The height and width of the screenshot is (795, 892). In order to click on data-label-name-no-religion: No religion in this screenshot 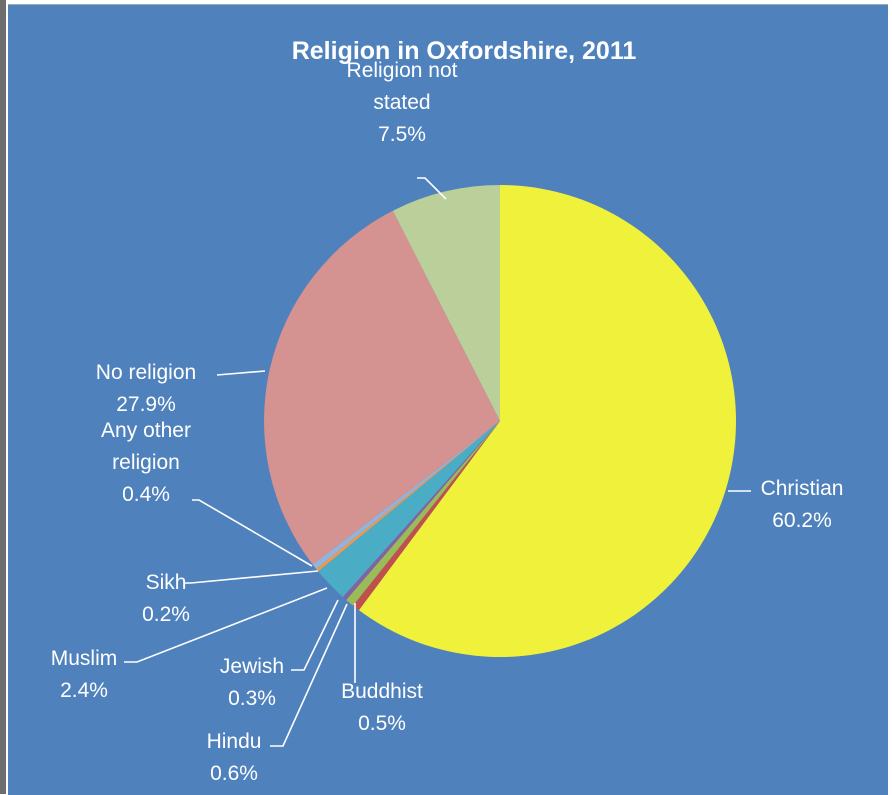, I will do `click(146, 372)`.